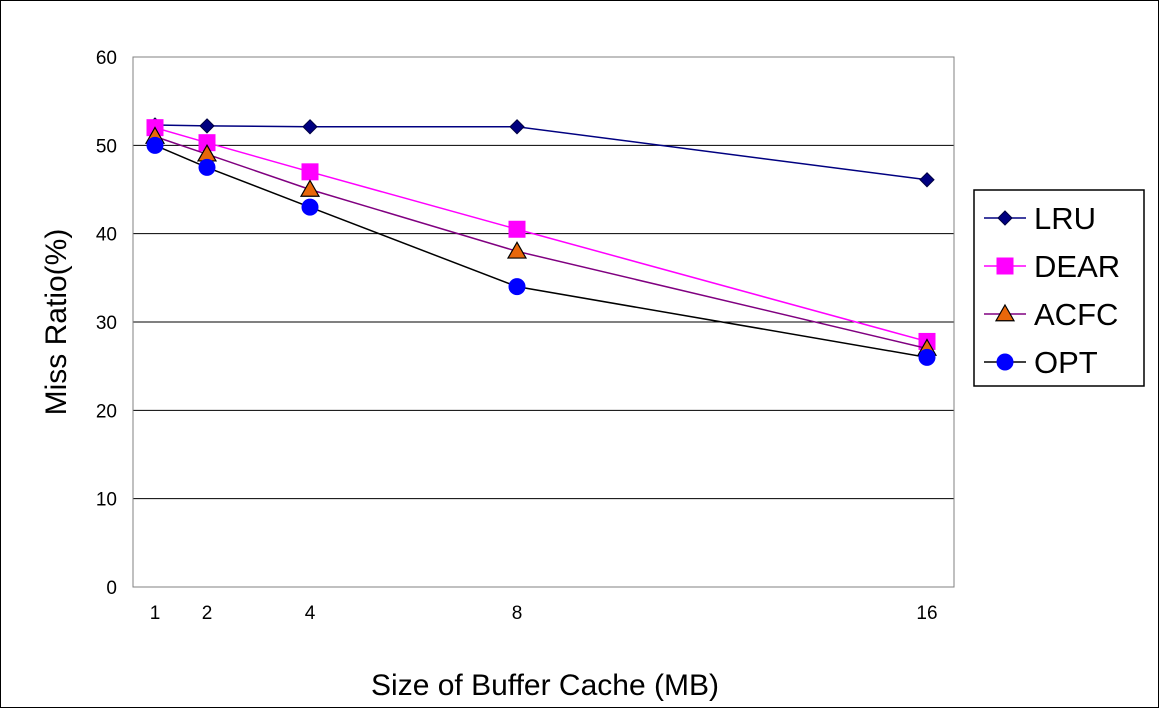  What do you see at coordinates (1077, 266) in the screenshot?
I see `legend-label-dear: DEAR` at bounding box center [1077, 266].